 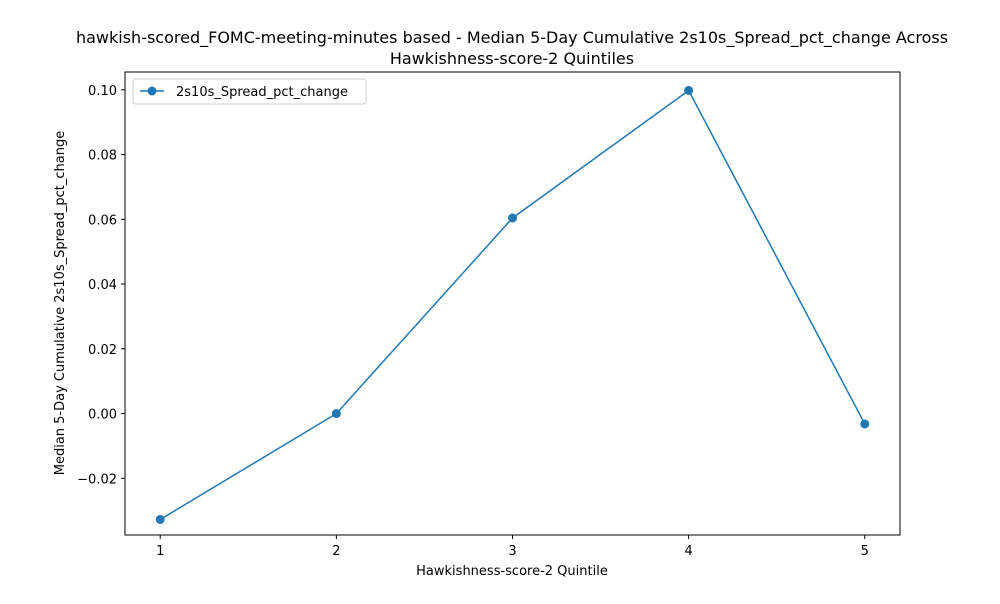 I want to click on legend: 2s10s_Spread_pct_change, so click(x=249, y=91).